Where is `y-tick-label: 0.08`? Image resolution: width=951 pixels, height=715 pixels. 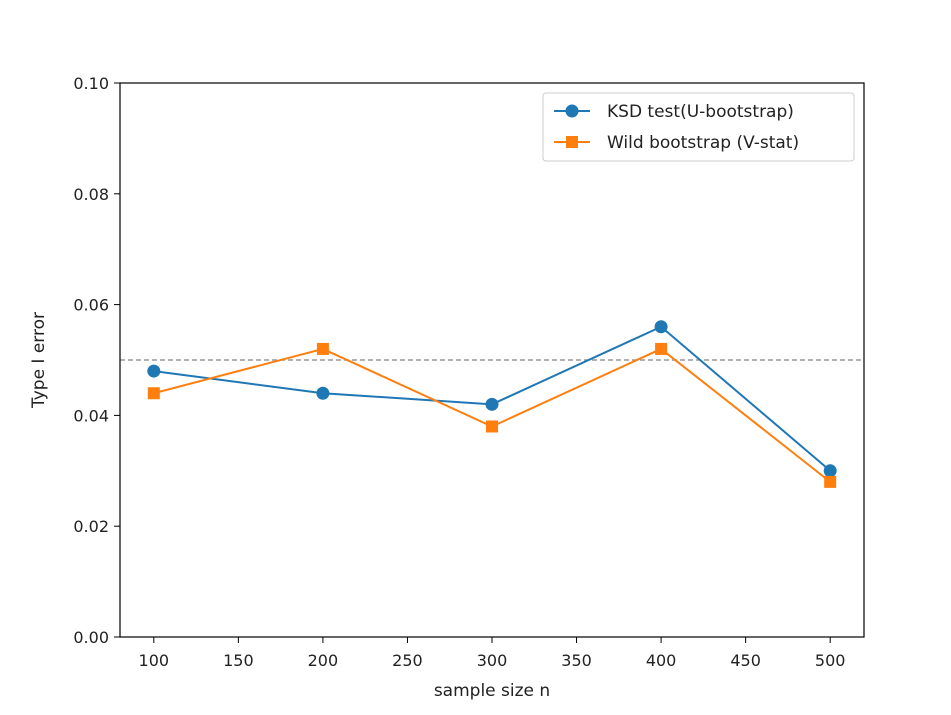
y-tick-label: 0.08 is located at coordinates (91, 194).